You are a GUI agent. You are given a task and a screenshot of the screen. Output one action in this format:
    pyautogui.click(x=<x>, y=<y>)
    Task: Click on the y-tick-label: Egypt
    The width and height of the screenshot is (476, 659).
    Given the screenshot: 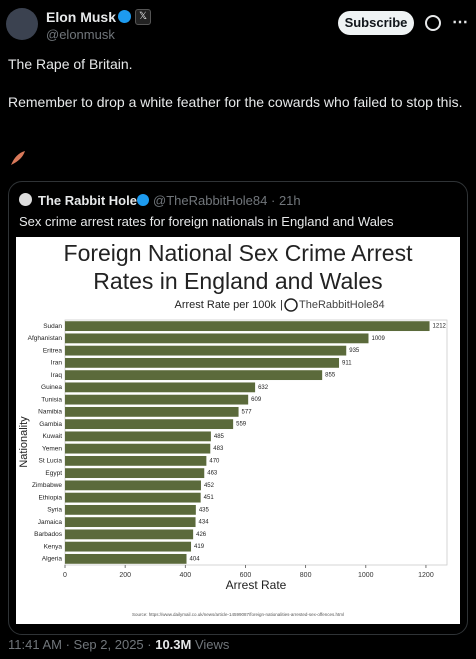 What is the action you would take?
    pyautogui.click(x=53, y=473)
    